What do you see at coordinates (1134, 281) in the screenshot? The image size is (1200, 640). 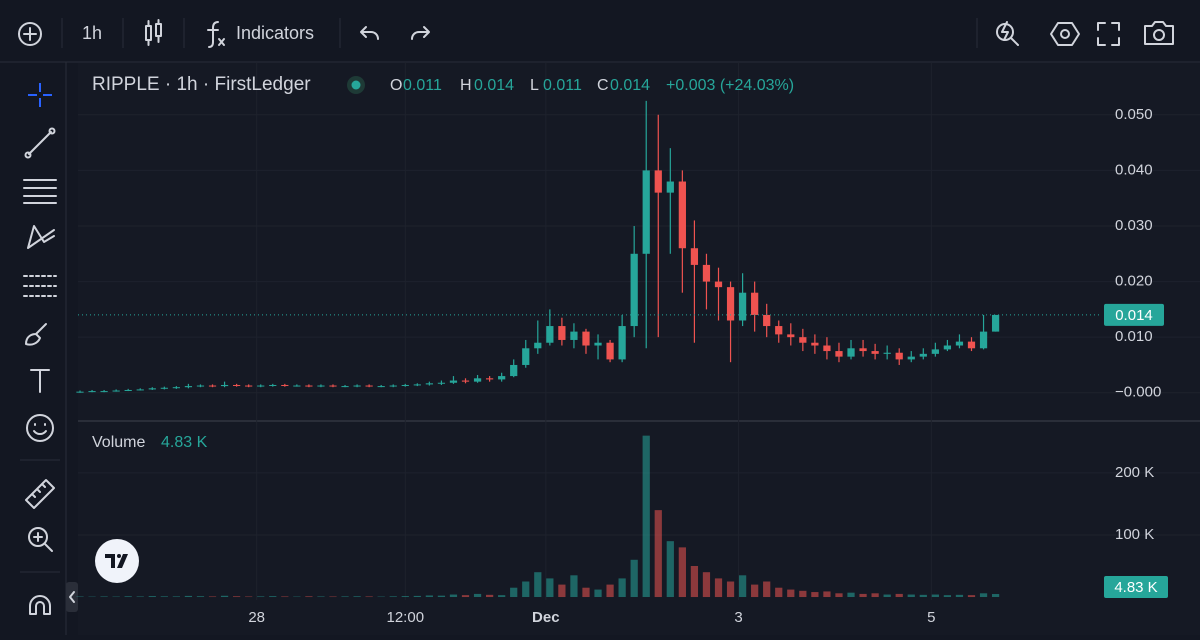 I see `y-tick-label: 0.020` at bounding box center [1134, 281].